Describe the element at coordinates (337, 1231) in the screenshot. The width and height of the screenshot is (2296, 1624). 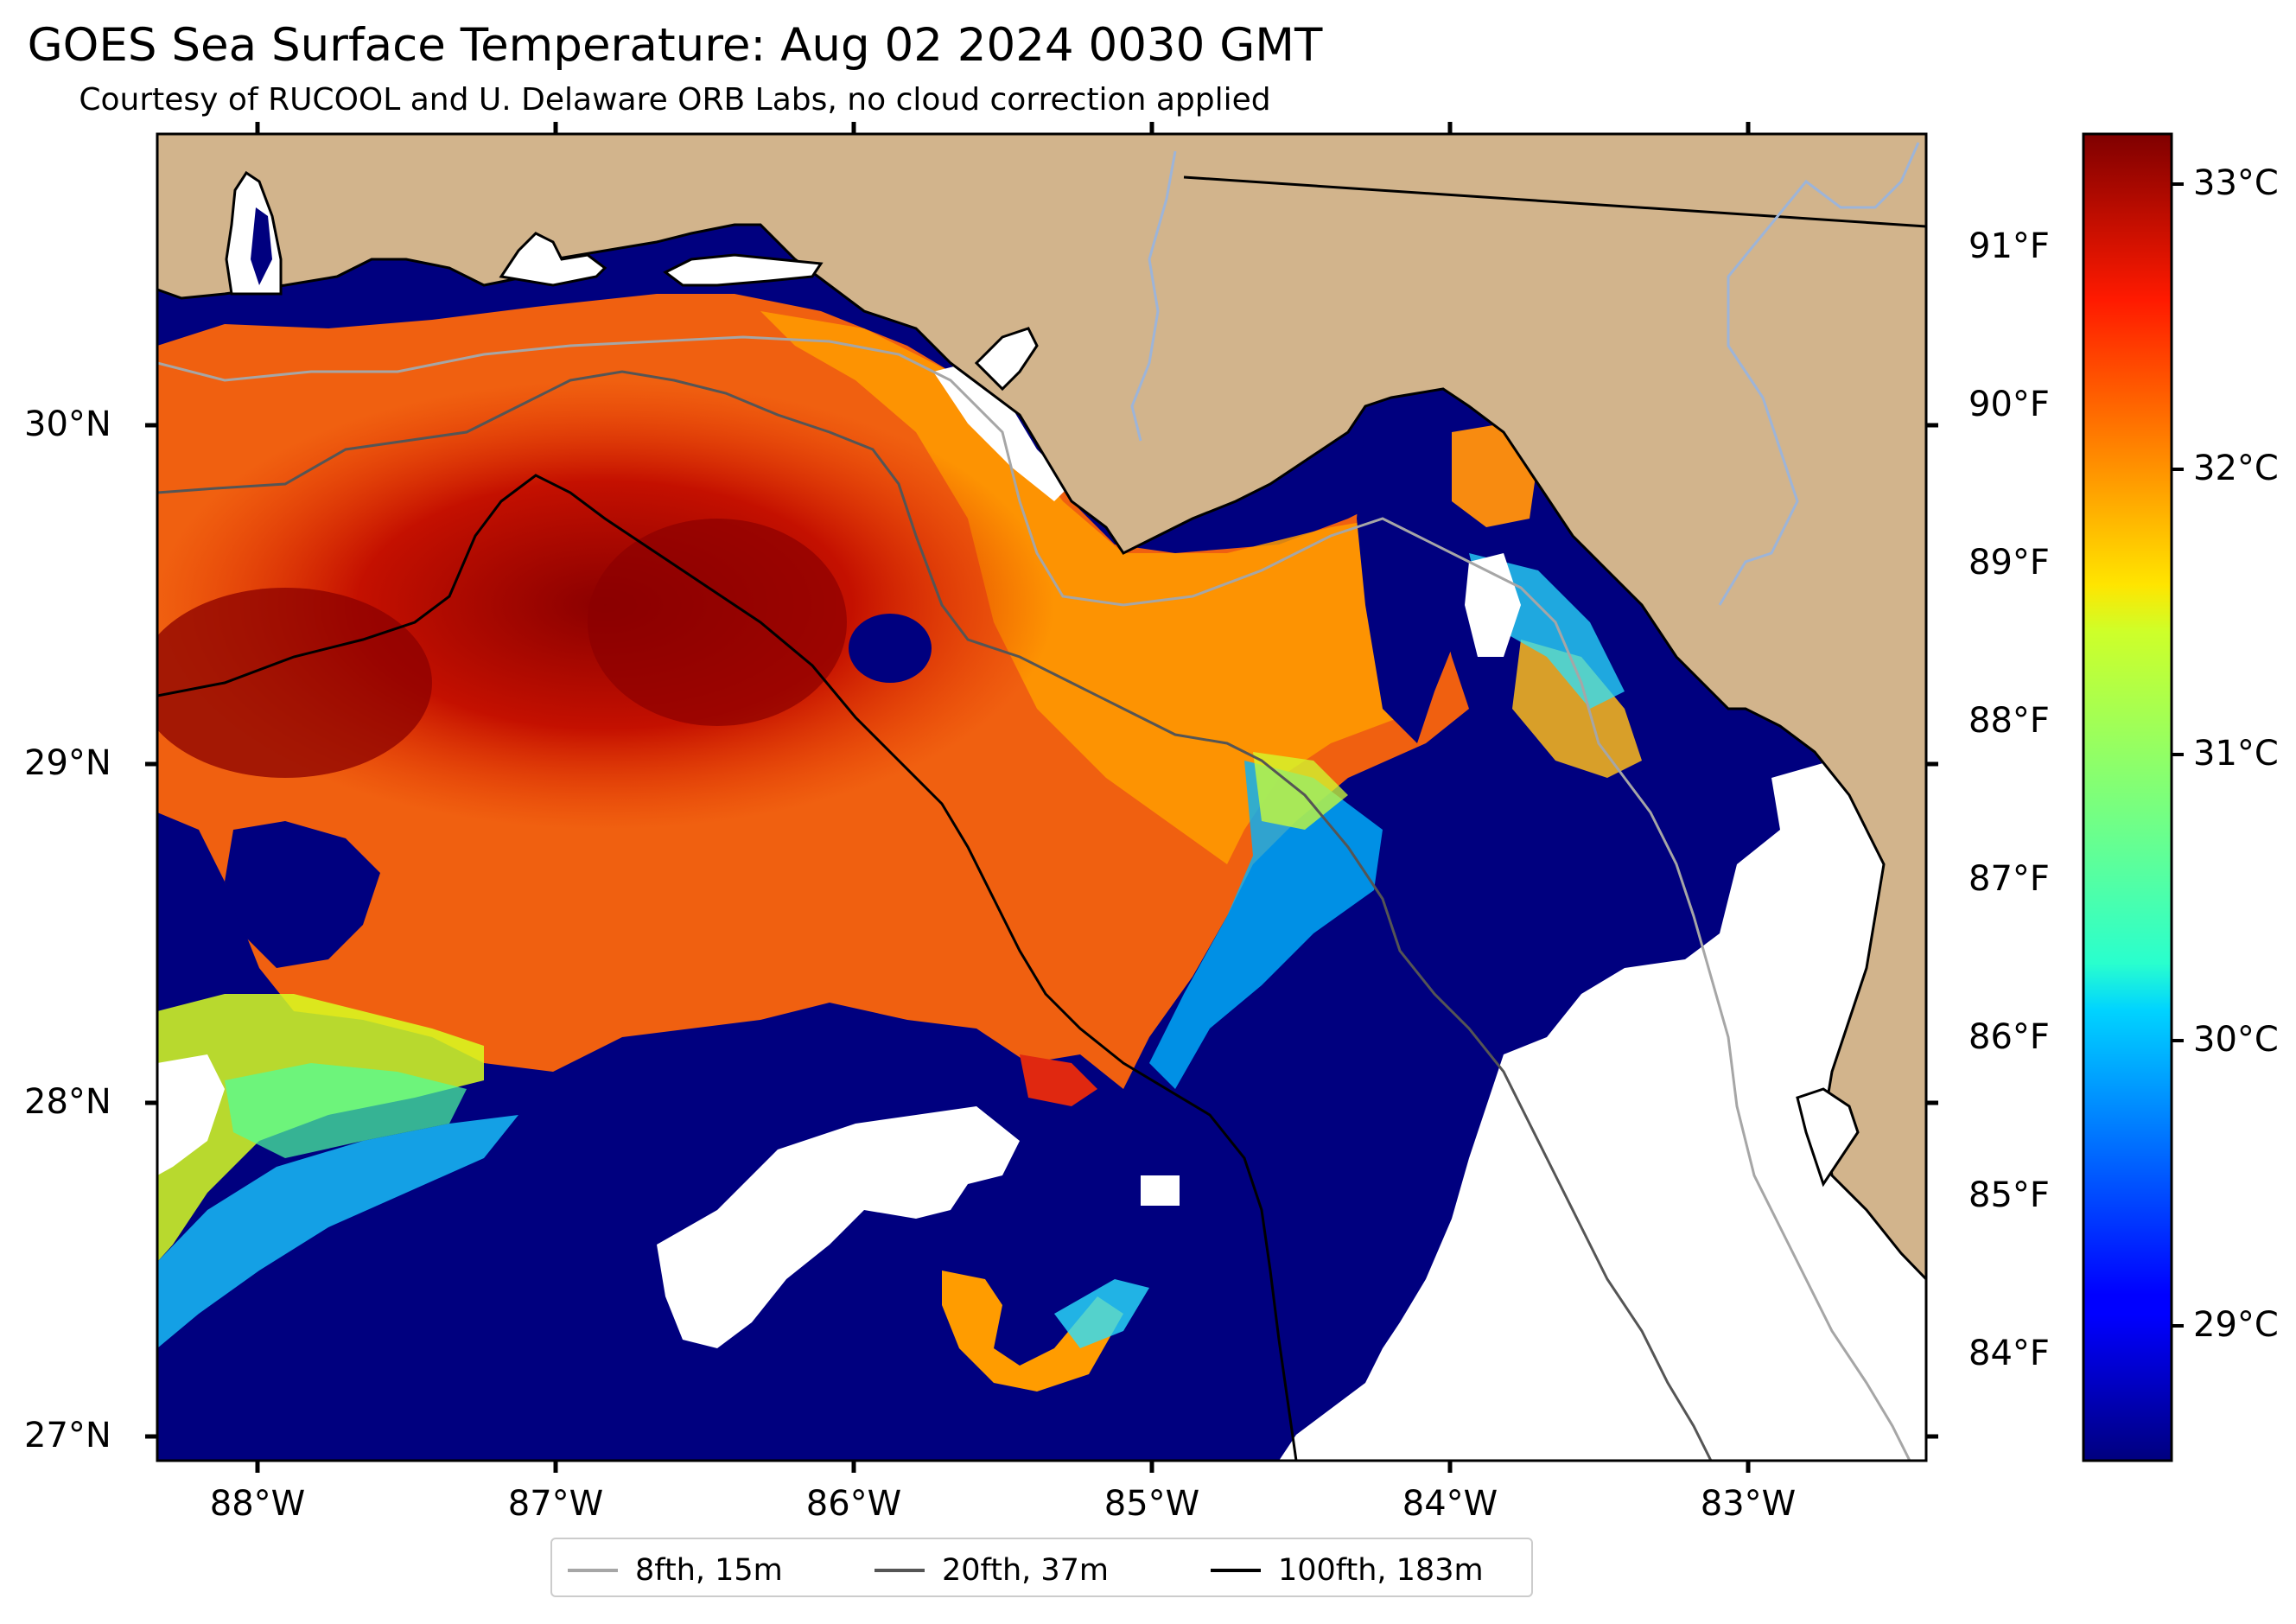
I see `fringe-southwest-cyan` at that location.